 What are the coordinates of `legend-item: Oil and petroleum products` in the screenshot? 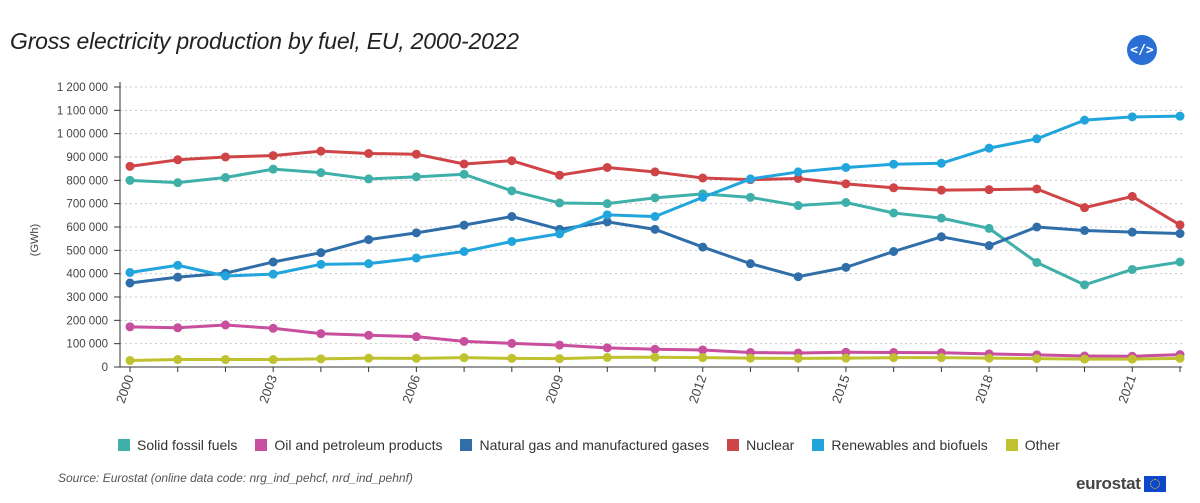 It's located at (348, 445).